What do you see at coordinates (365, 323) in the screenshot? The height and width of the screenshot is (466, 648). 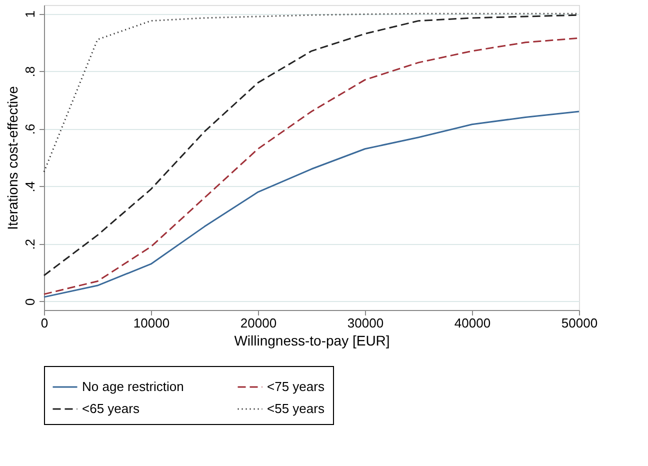 I see `x-tick-label: 30000` at bounding box center [365, 323].